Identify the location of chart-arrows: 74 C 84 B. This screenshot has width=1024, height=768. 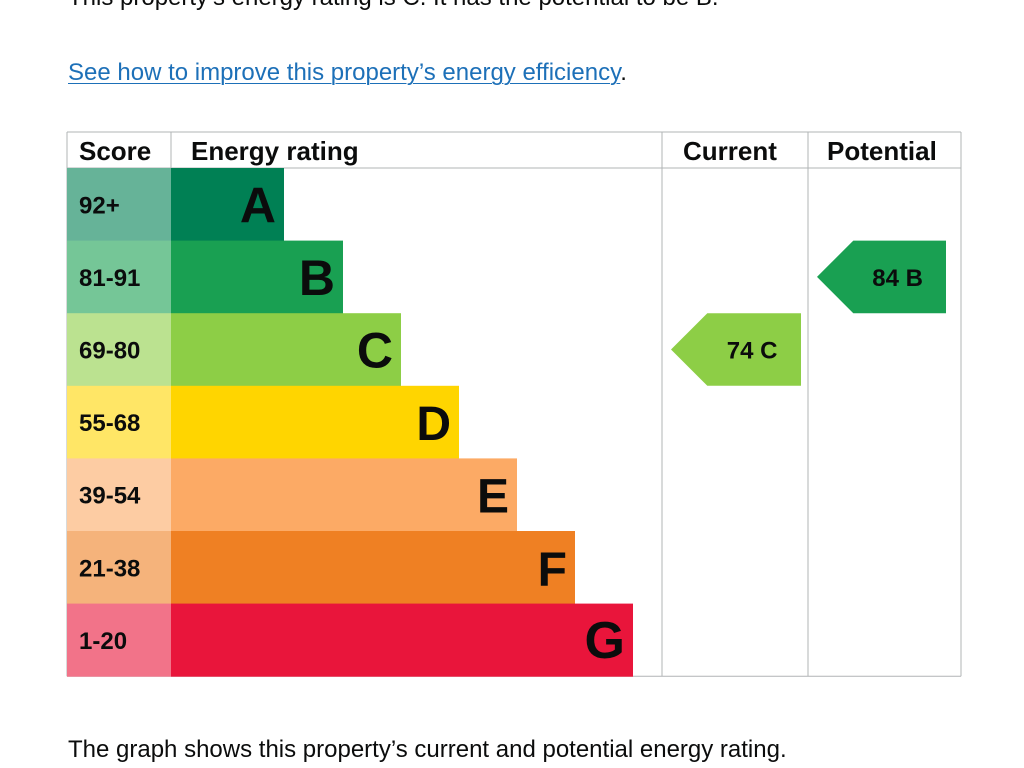
(808, 313).